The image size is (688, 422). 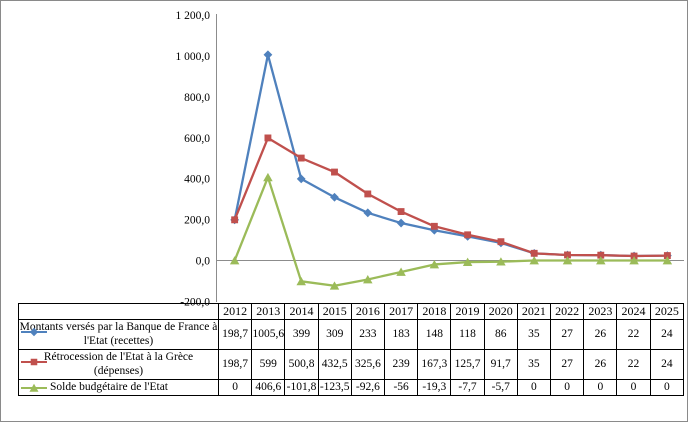 I want to click on value-cell: 91,7, so click(x=500, y=364).